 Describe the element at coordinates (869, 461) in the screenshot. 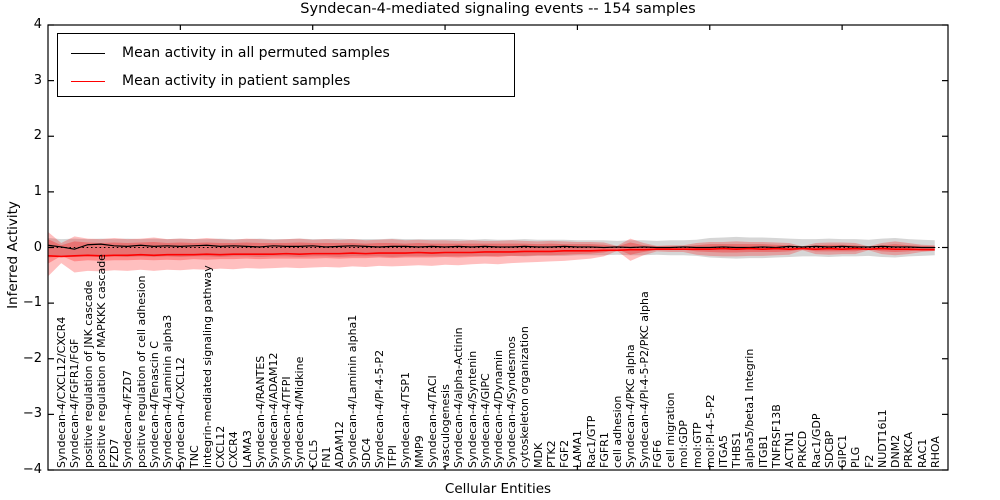

I see `x-tick-label: F2` at that location.